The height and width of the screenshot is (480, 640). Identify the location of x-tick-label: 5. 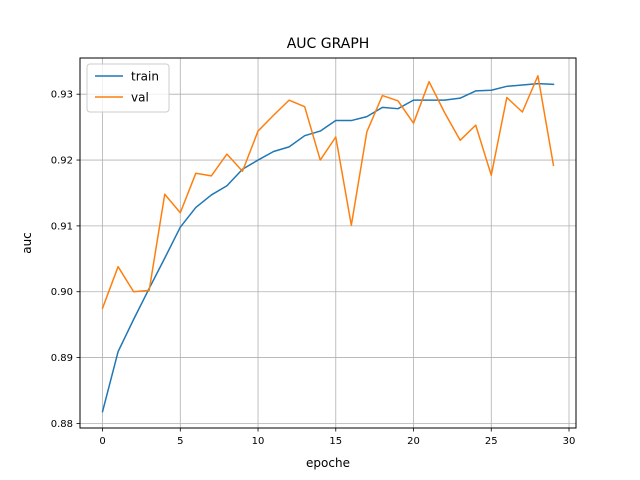
(180, 441).